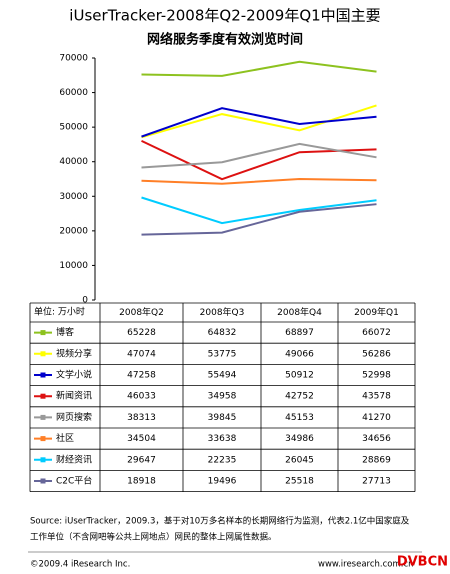 This screenshot has width=450, height=574. What do you see at coordinates (299, 439) in the screenshot?
I see `table-value: 34986` at bounding box center [299, 439].